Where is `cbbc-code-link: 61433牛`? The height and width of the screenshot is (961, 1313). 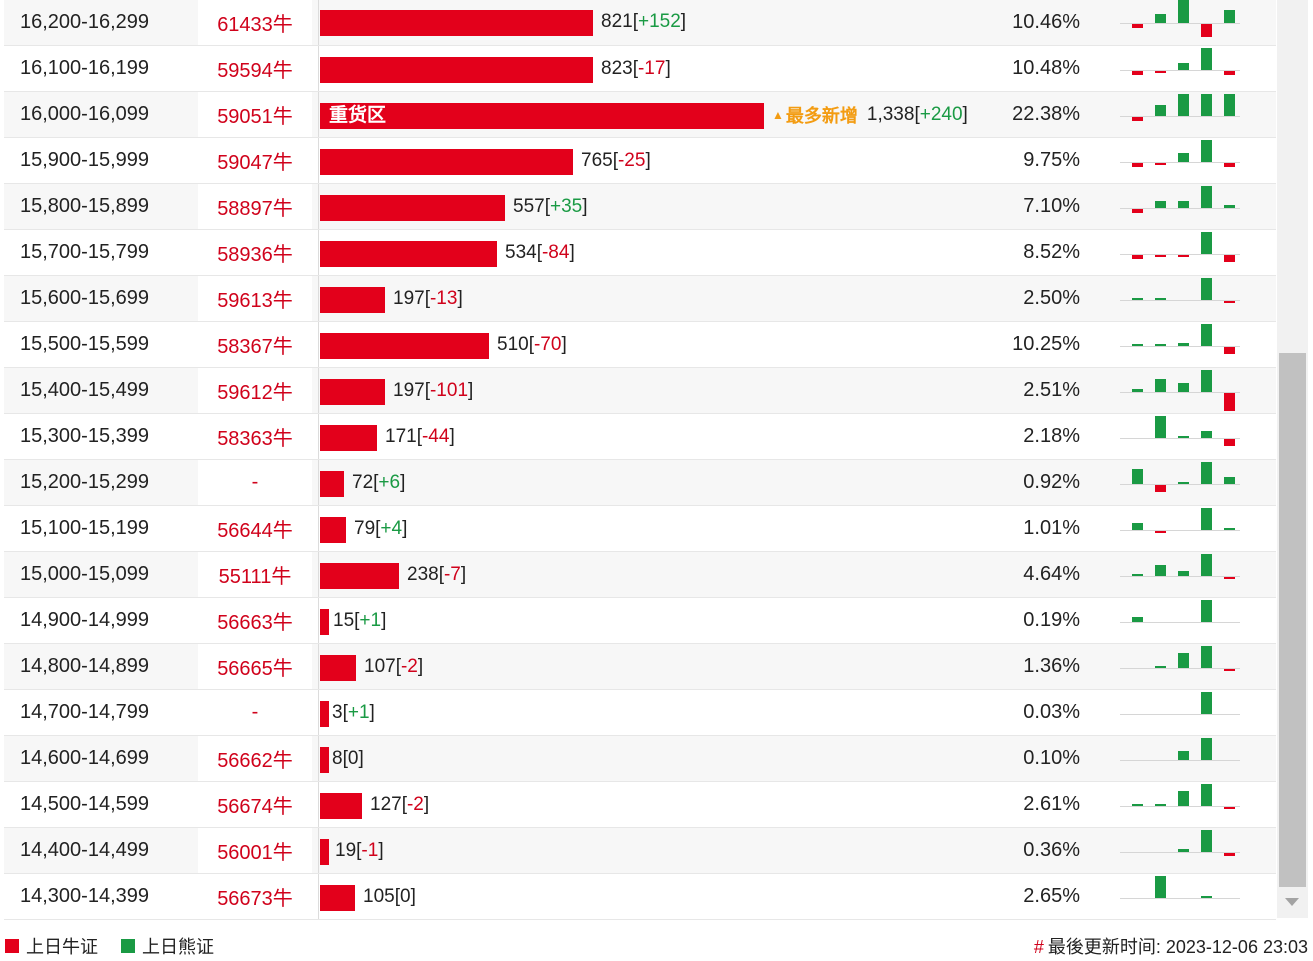
cbbc-code-link: 61433牛 is located at coordinates (255, 22).